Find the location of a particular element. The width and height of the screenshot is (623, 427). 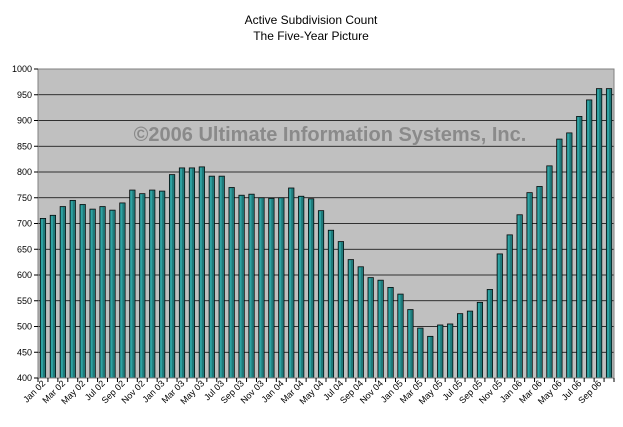

chart-title: Active Subdivision Count is located at coordinates (311, 20).